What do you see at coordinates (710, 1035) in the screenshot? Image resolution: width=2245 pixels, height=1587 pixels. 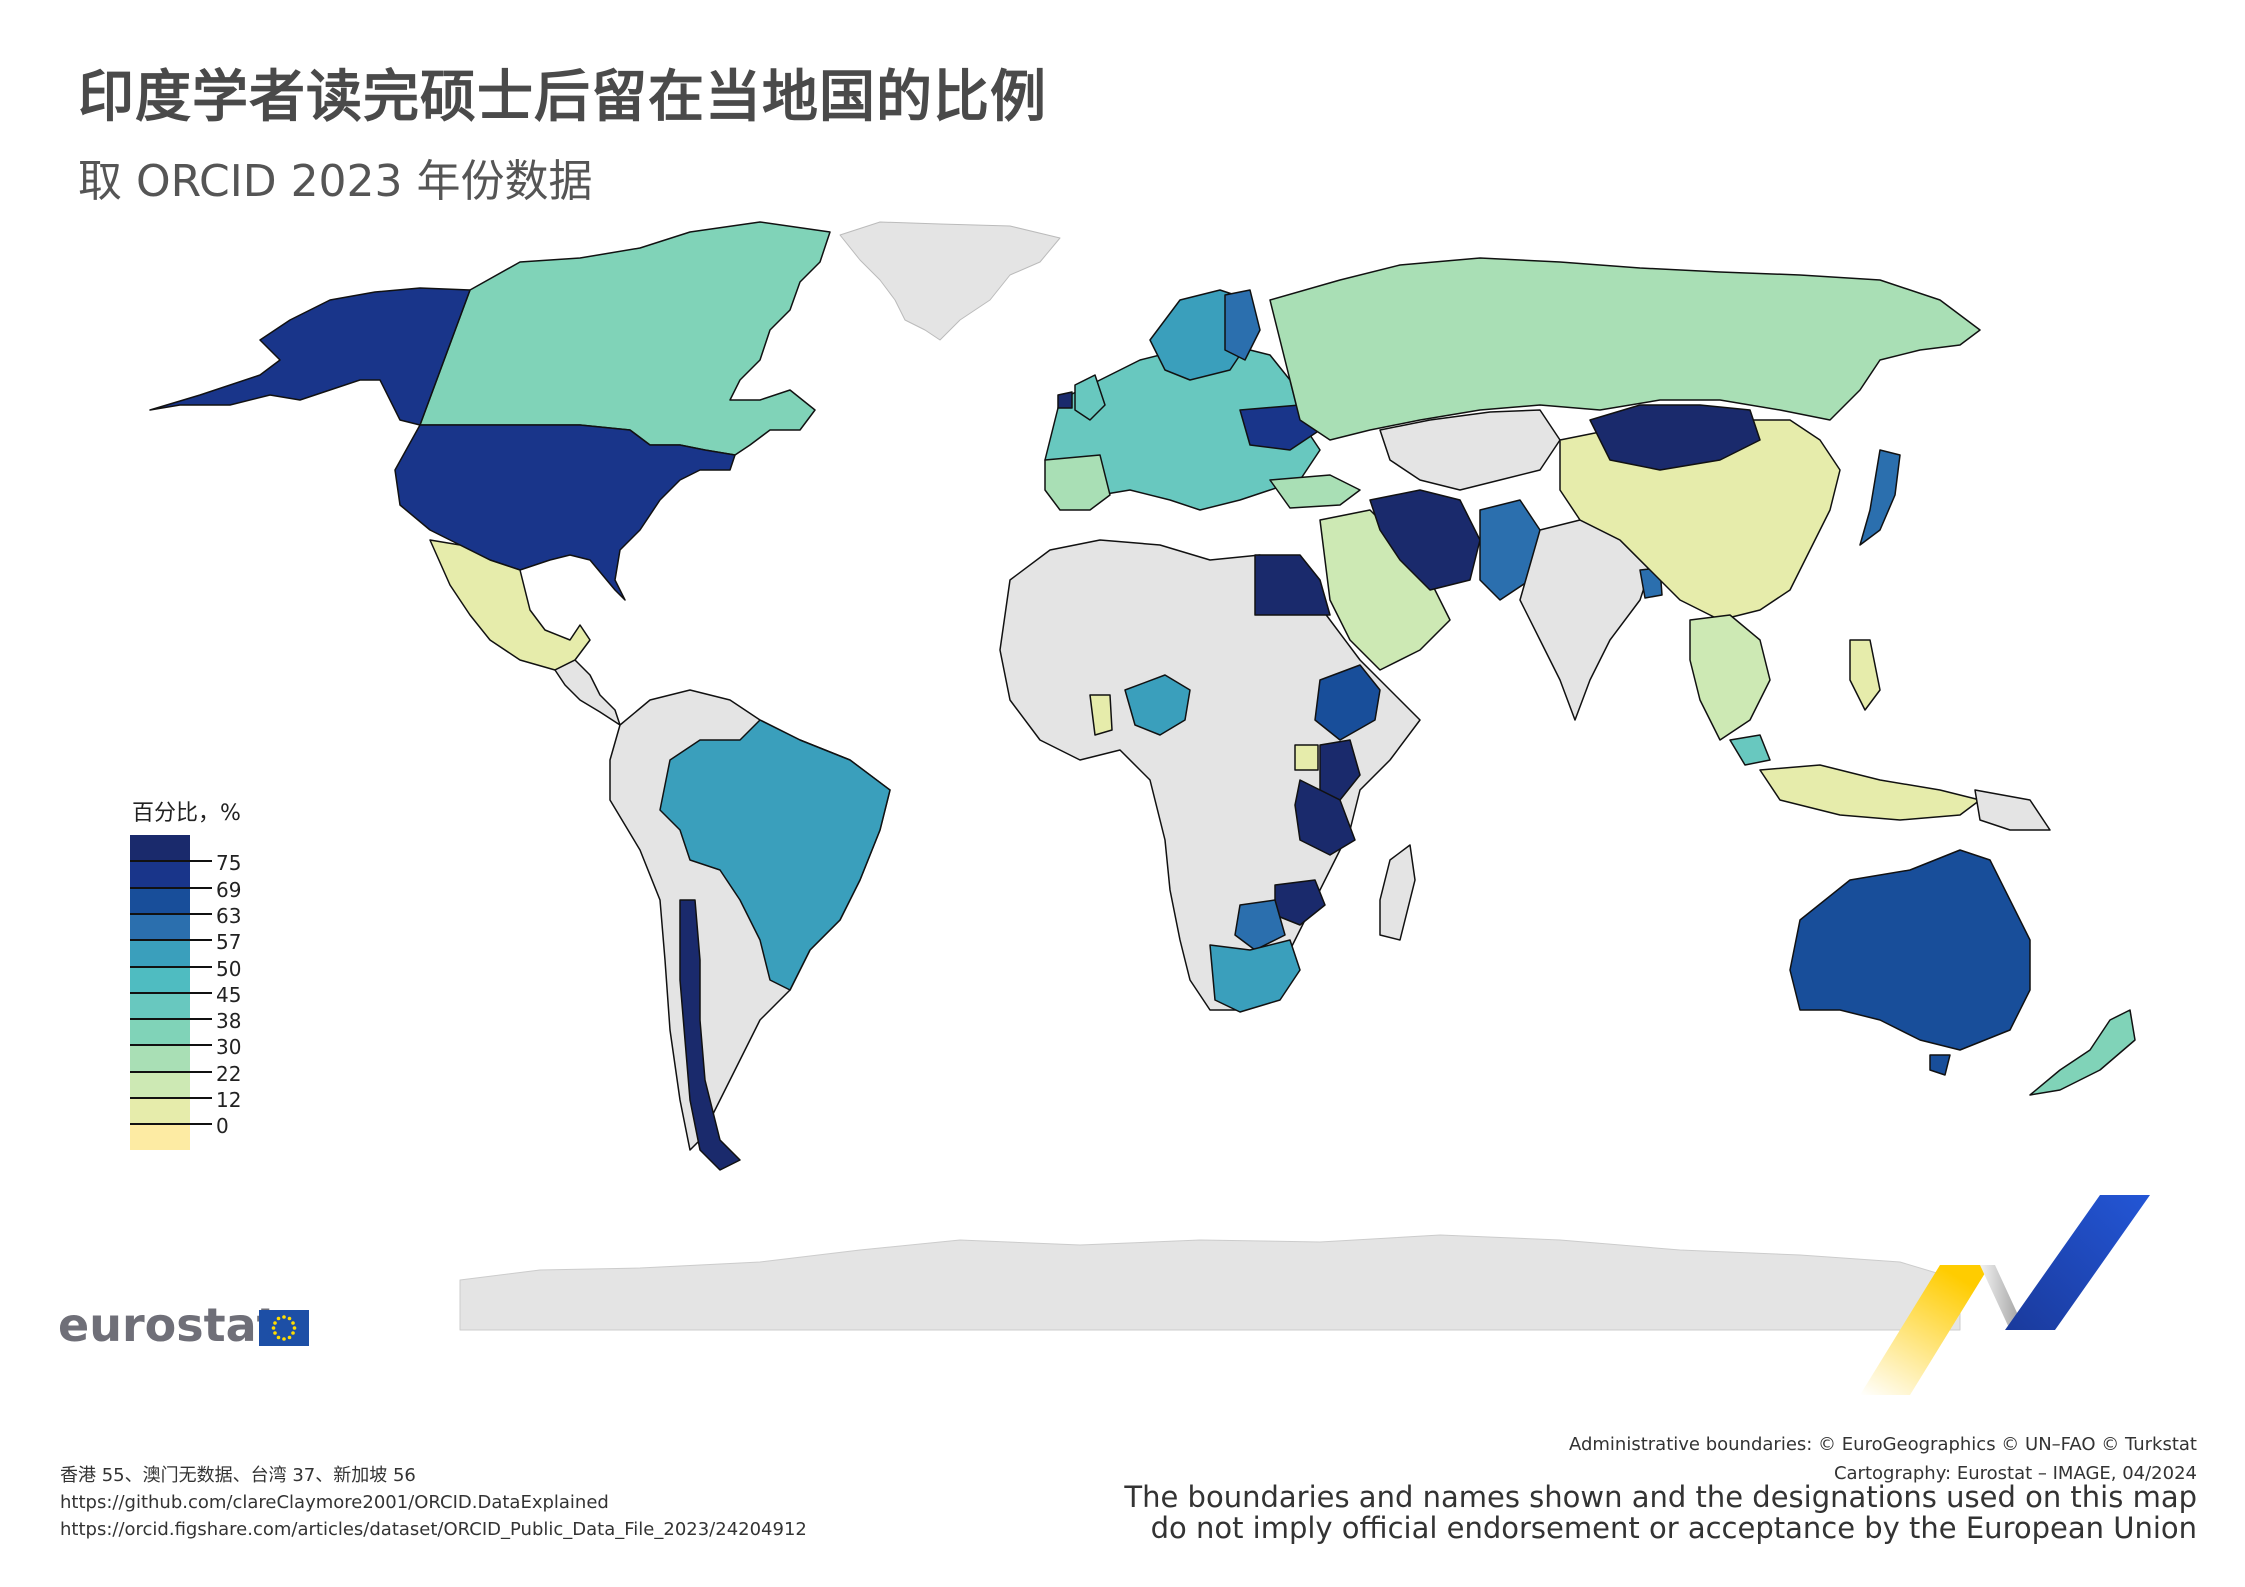 I see `region-chile` at bounding box center [710, 1035].